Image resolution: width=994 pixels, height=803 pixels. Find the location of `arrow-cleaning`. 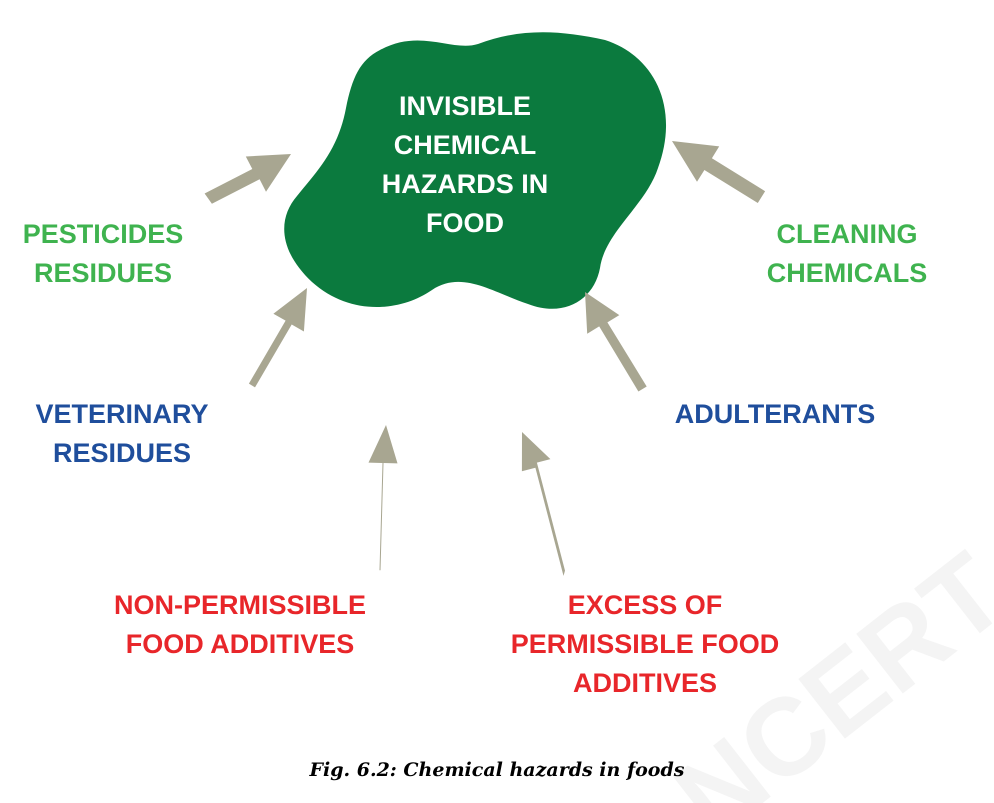

arrow-cleaning is located at coordinates (719, 172).